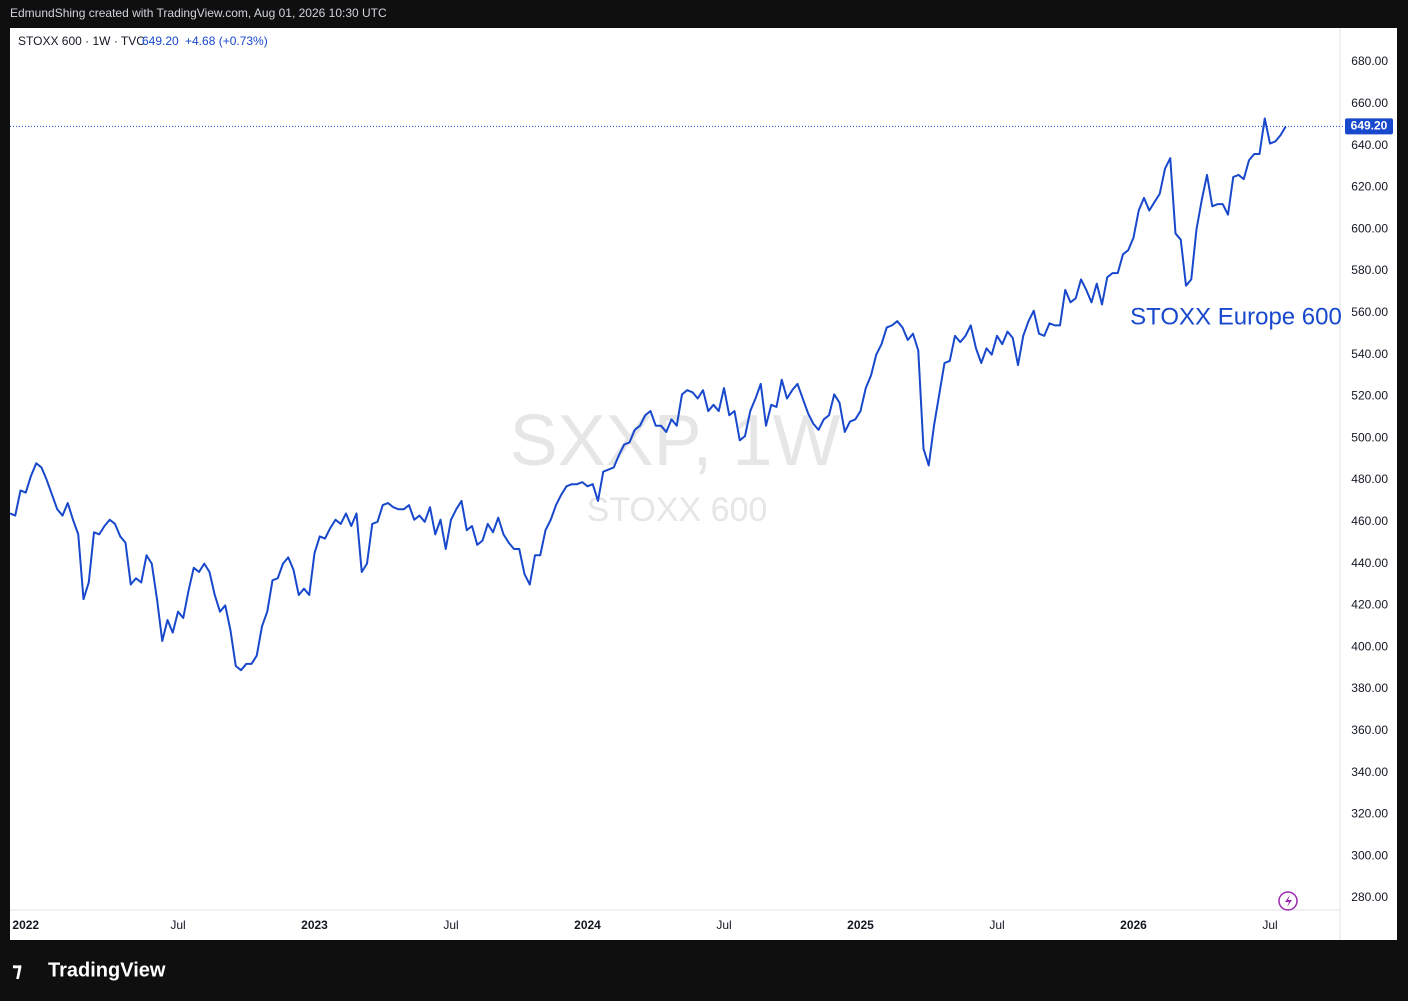 Image resolution: width=1408 pixels, height=1001 pixels. Describe the element at coordinates (1369, 646) in the screenshot. I see `y-tick-label: 400.00` at that location.